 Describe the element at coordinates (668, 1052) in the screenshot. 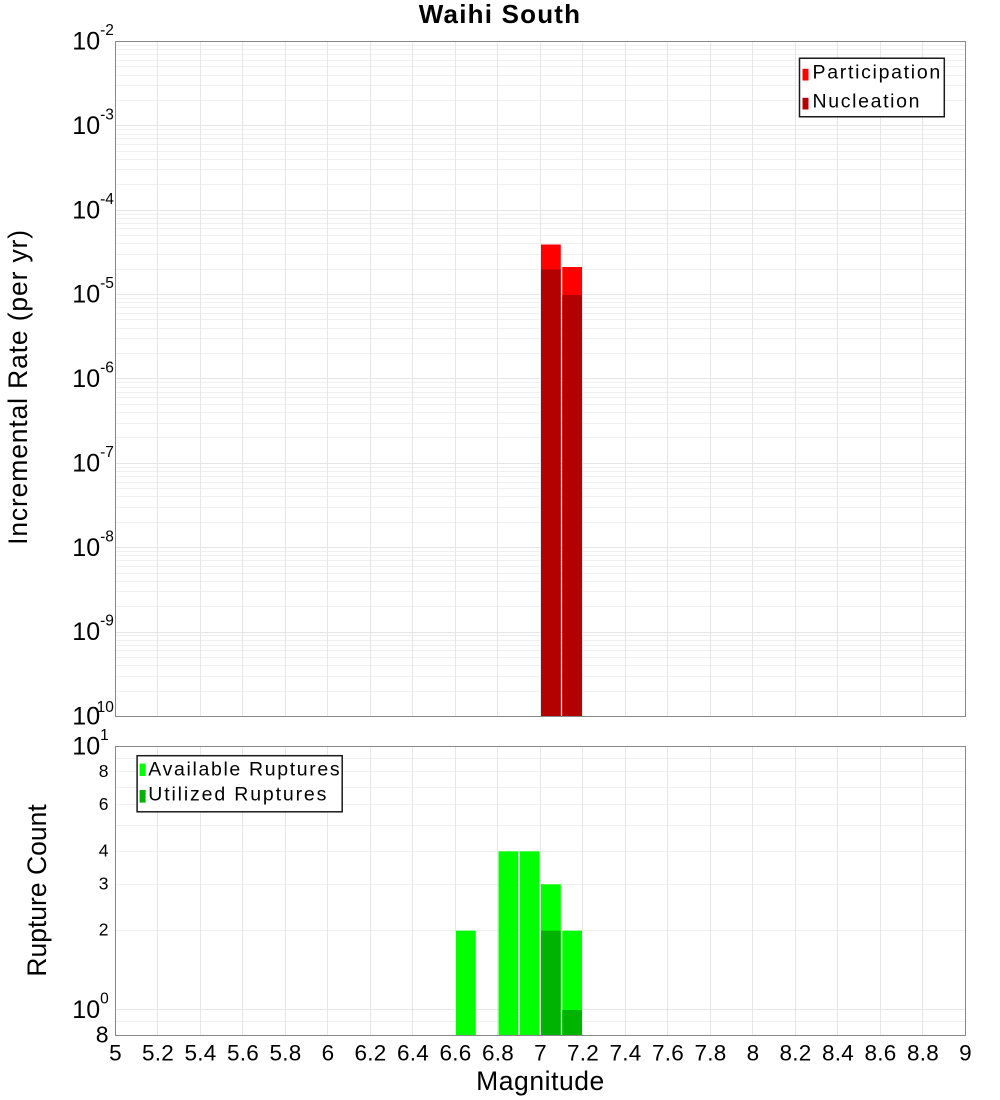

I see `svg-text: 7.6` at that location.